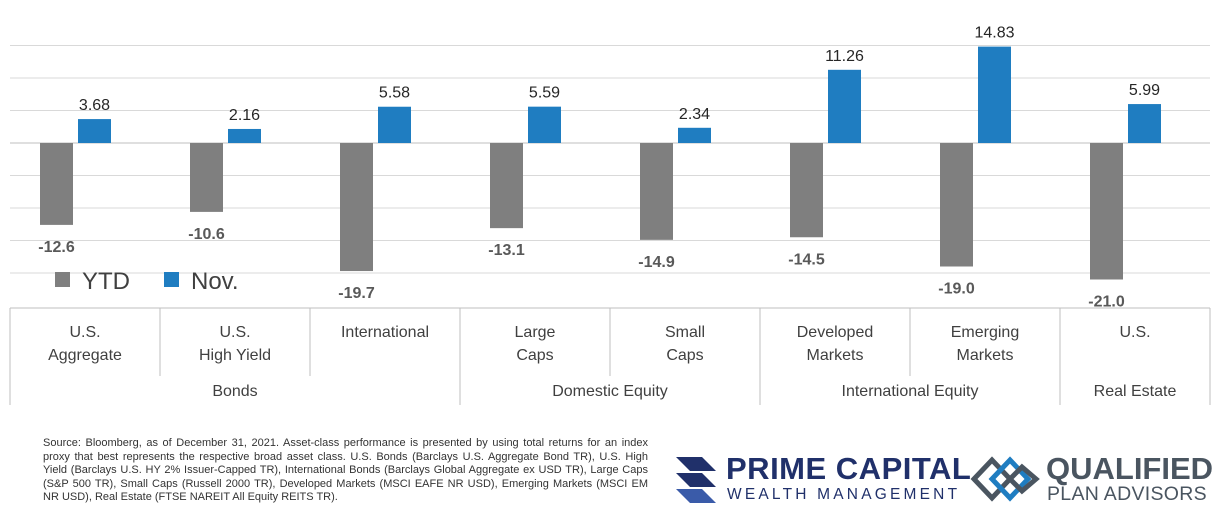 The image size is (1229, 525). What do you see at coordinates (506, 250) in the screenshot?
I see `data-label: -13.1` at bounding box center [506, 250].